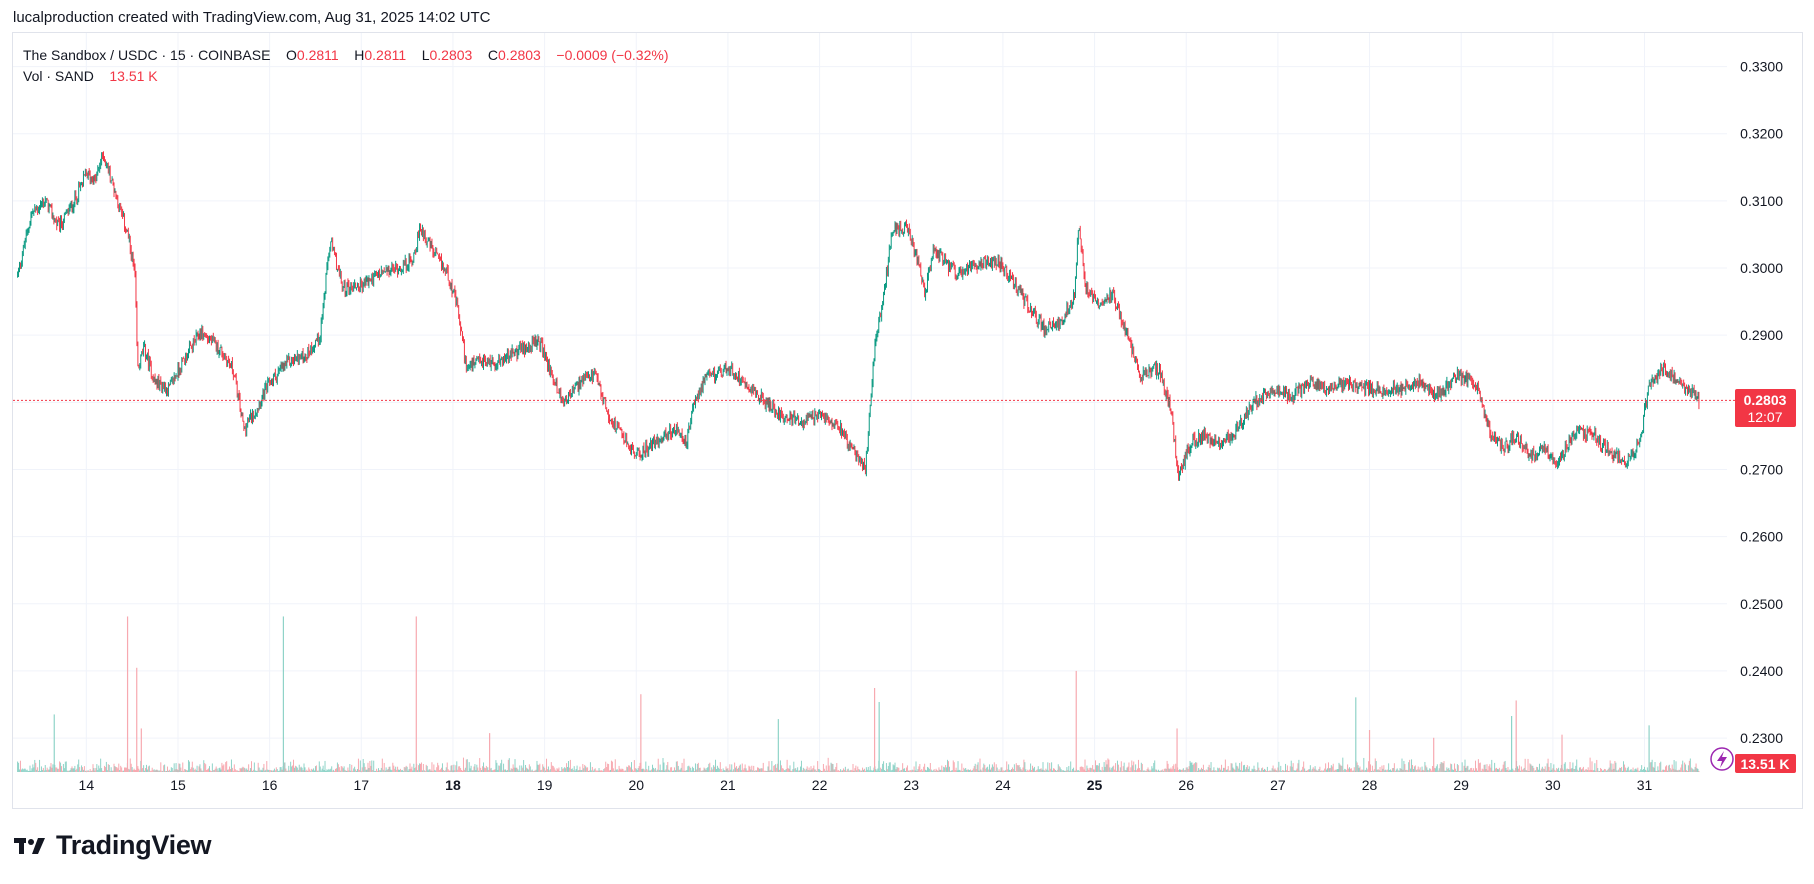 The height and width of the screenshot is (884, 1814). Describe the element at coordinates (113, 845) in the screenshot. I see `tradingview-logo: TradingView` at that location.